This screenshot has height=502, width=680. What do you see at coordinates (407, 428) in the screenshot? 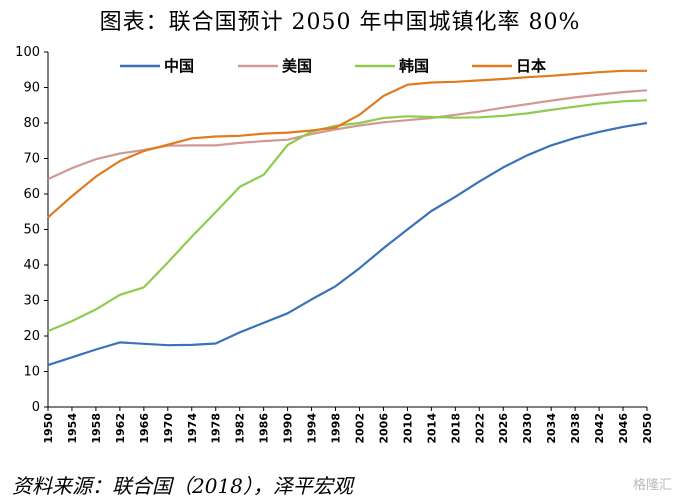
I see `x-tick-label: 2010` at bounding box center [407, 428].